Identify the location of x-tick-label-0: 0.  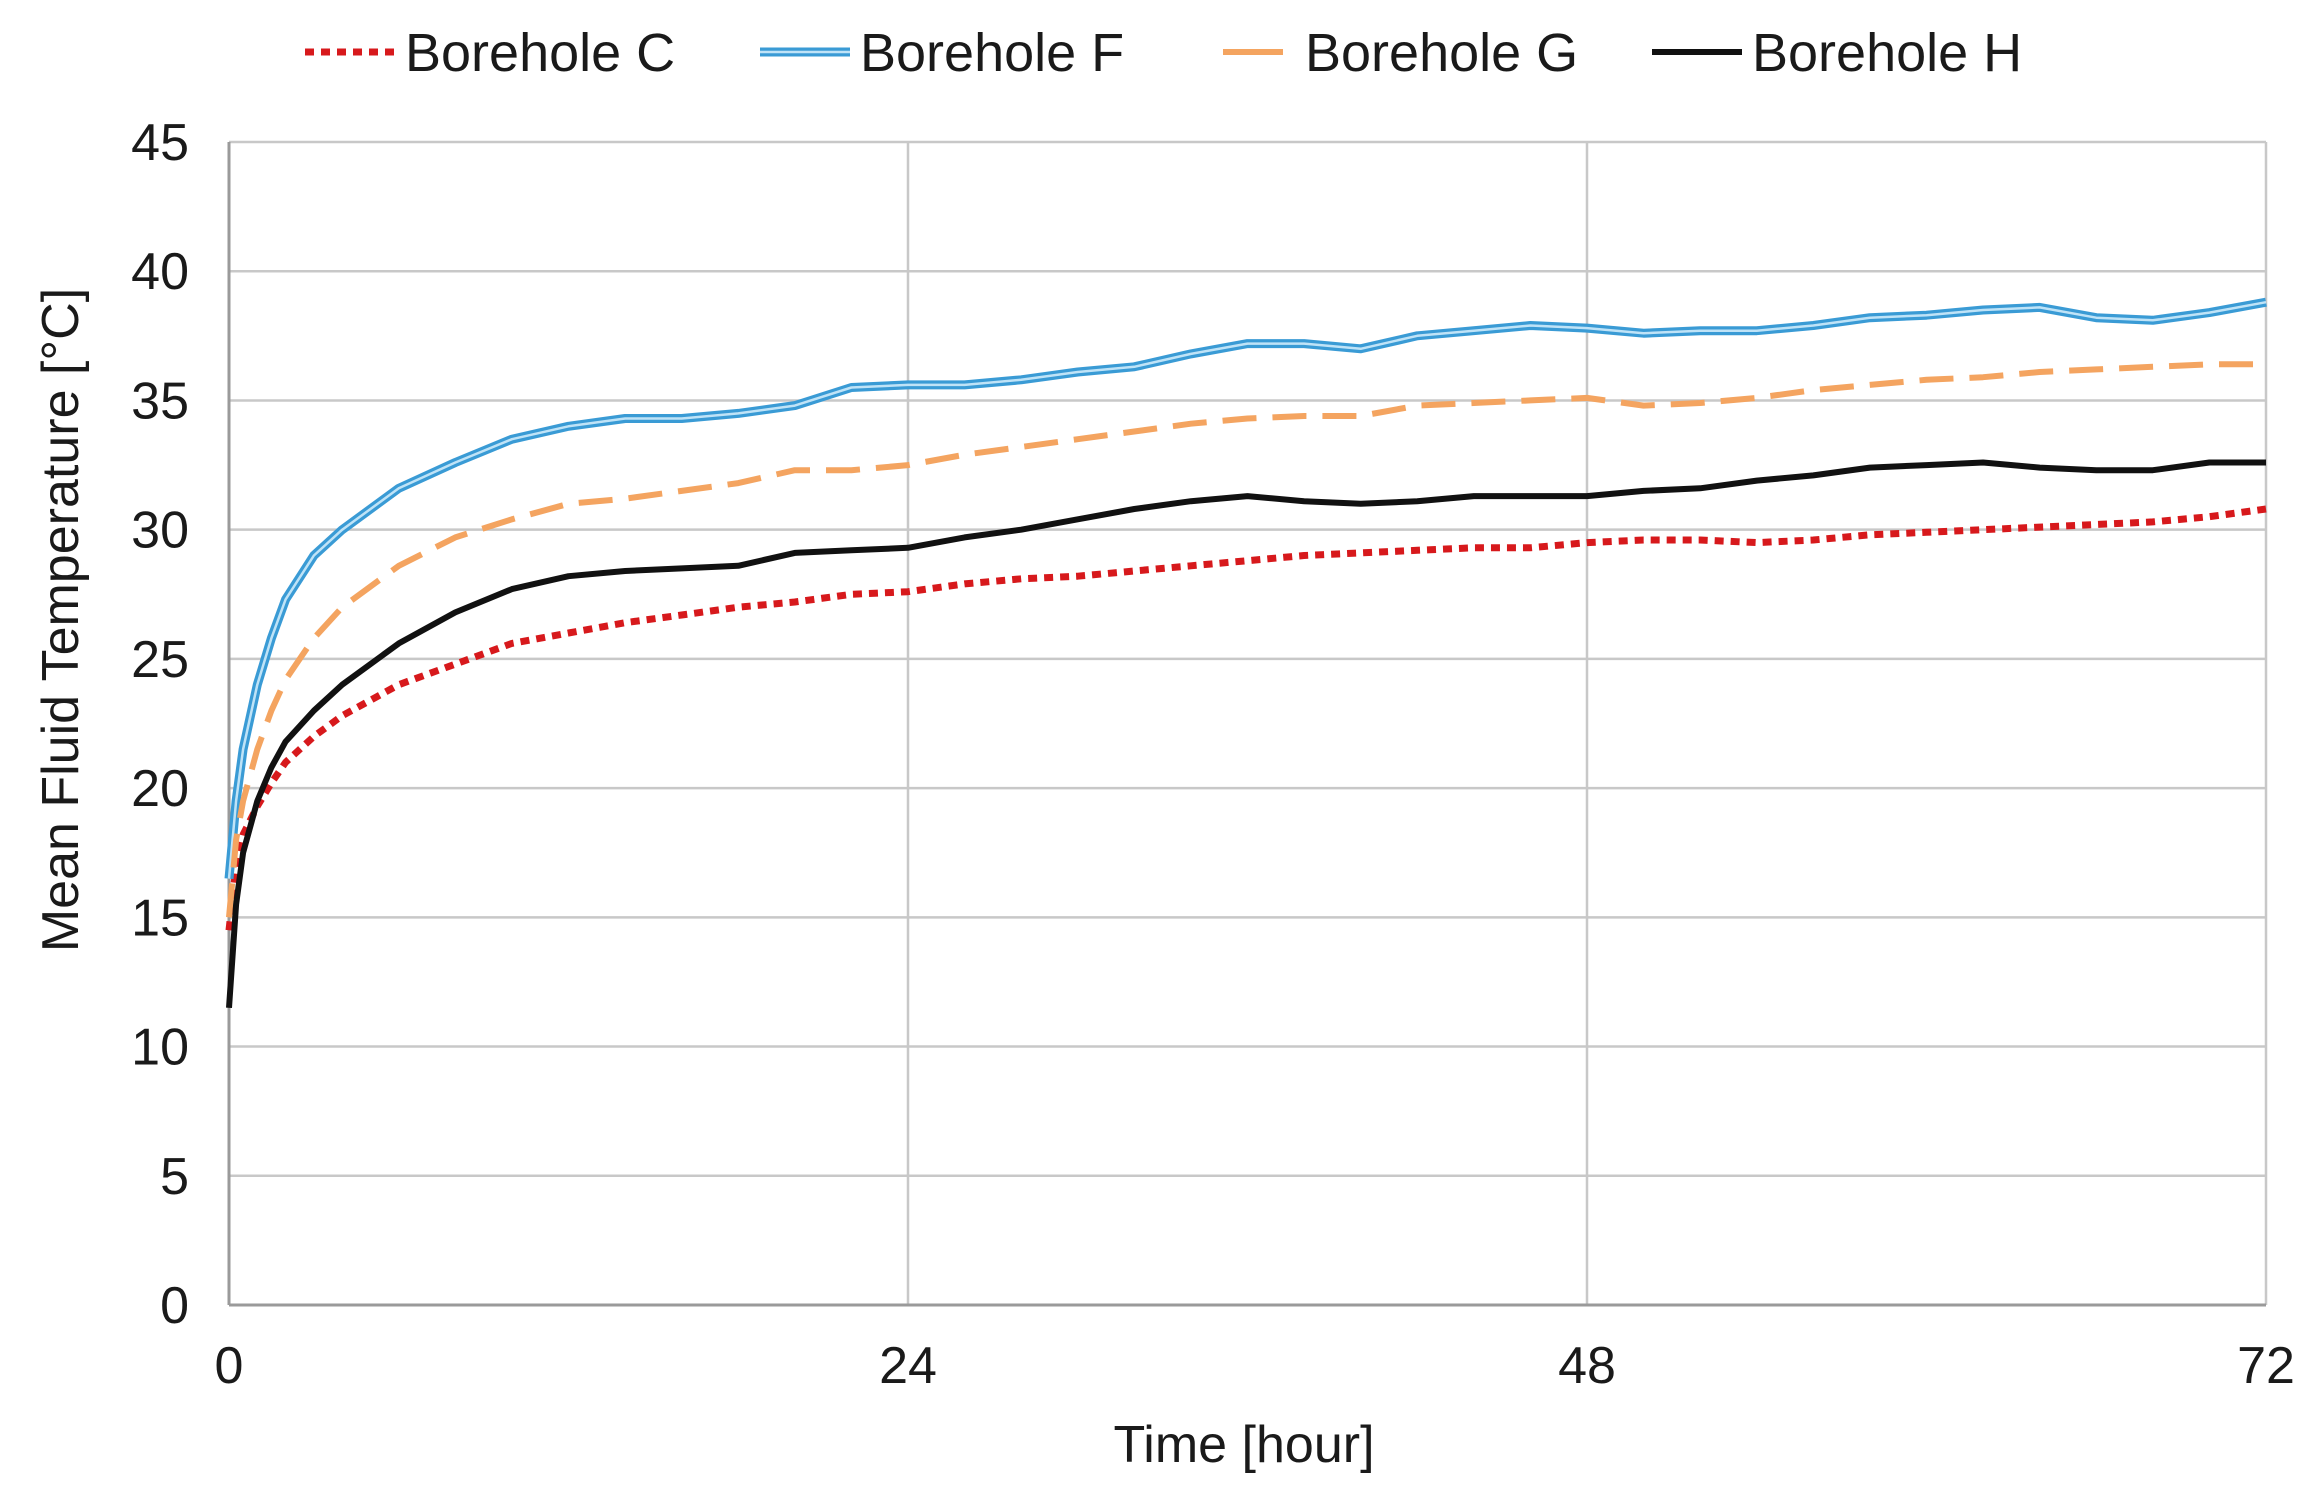
(229, 1366).